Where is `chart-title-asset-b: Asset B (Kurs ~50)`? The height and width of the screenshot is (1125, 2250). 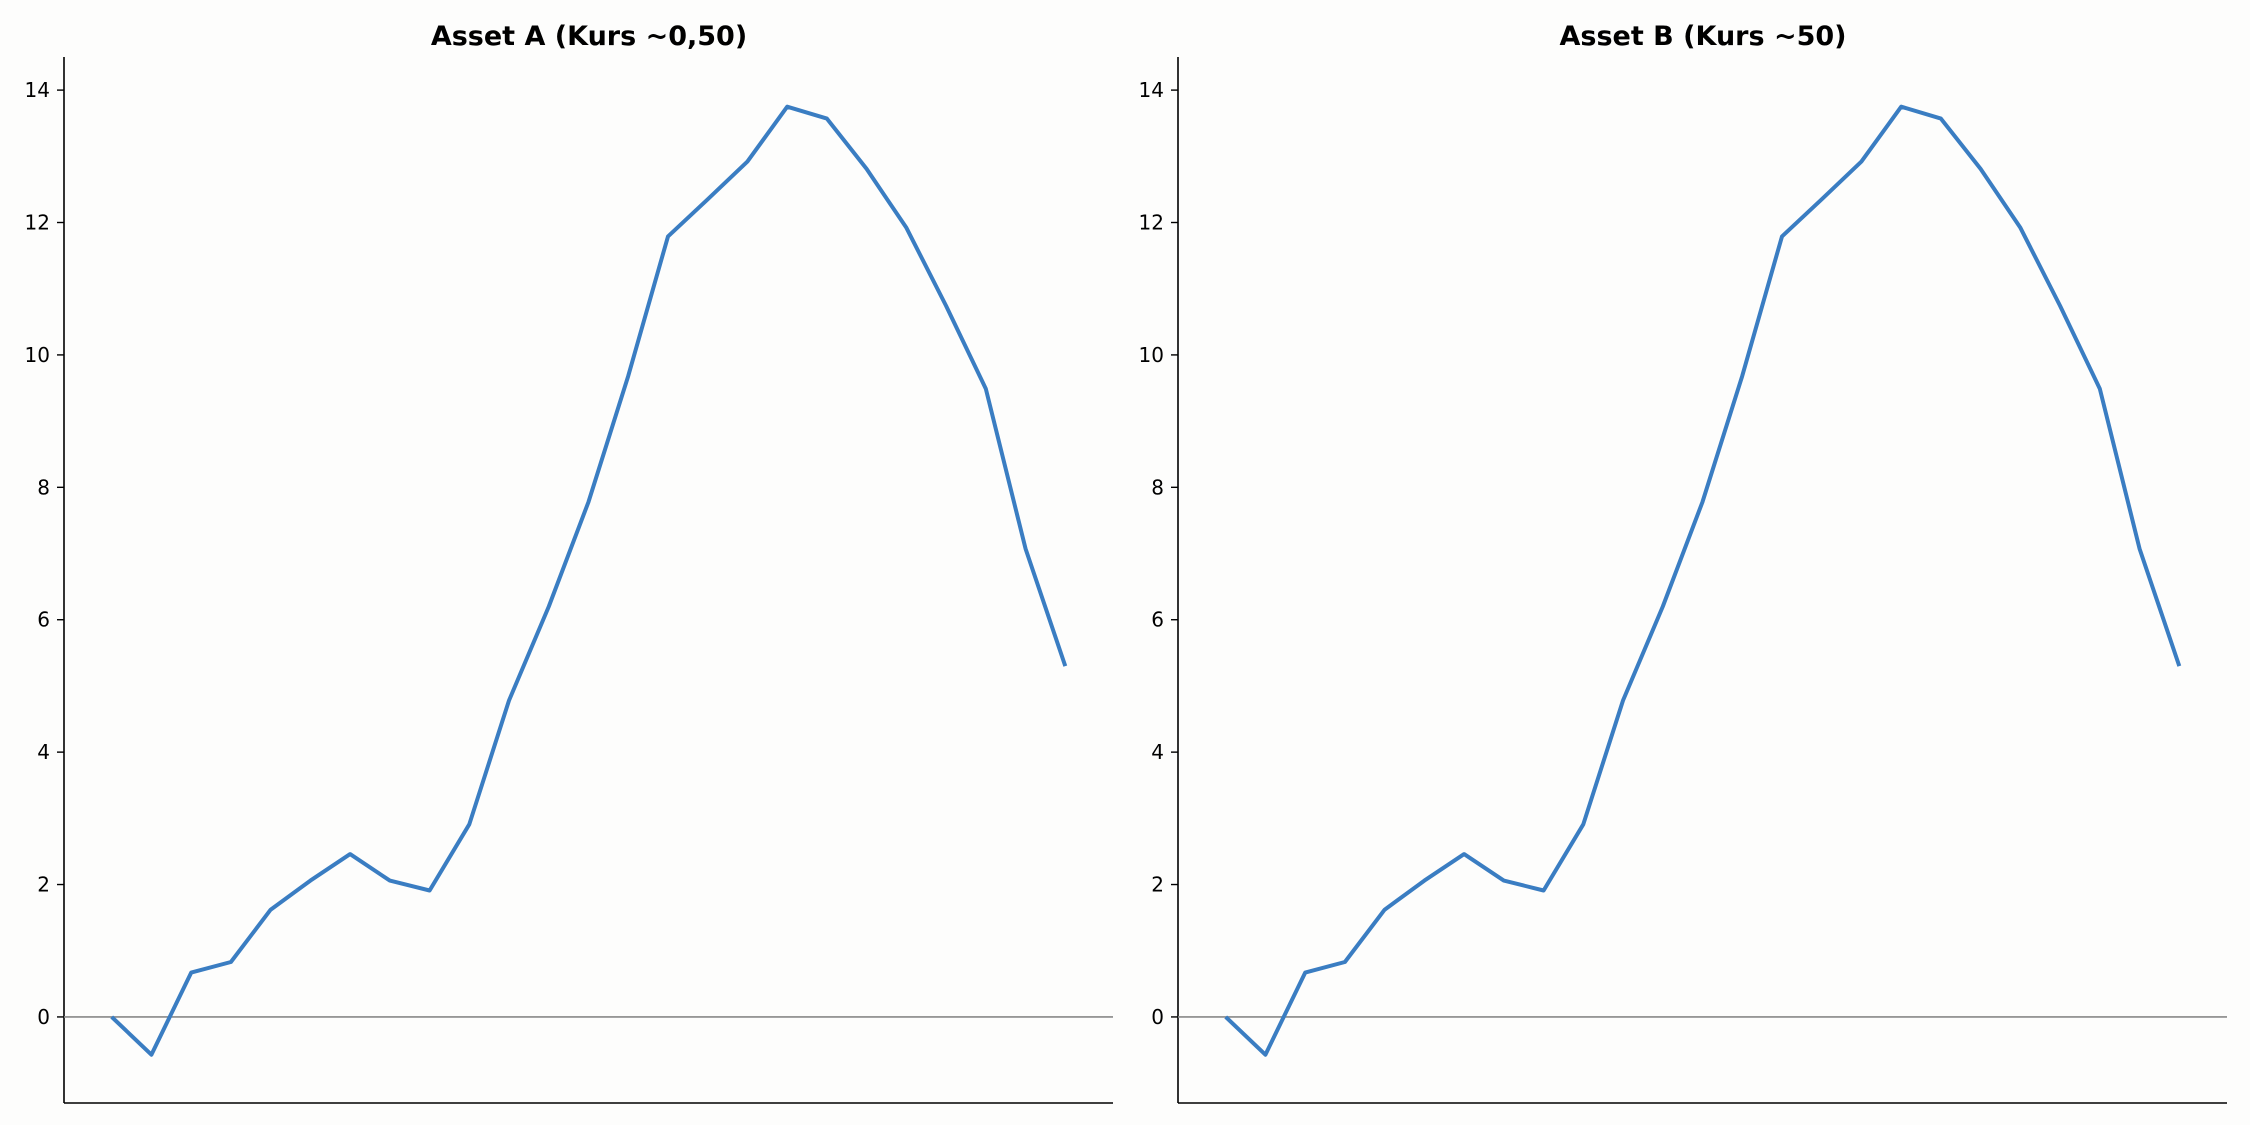
chart-title-asset-b: Asset B (Kurs ~50) is located at coordinates (1703, 36).